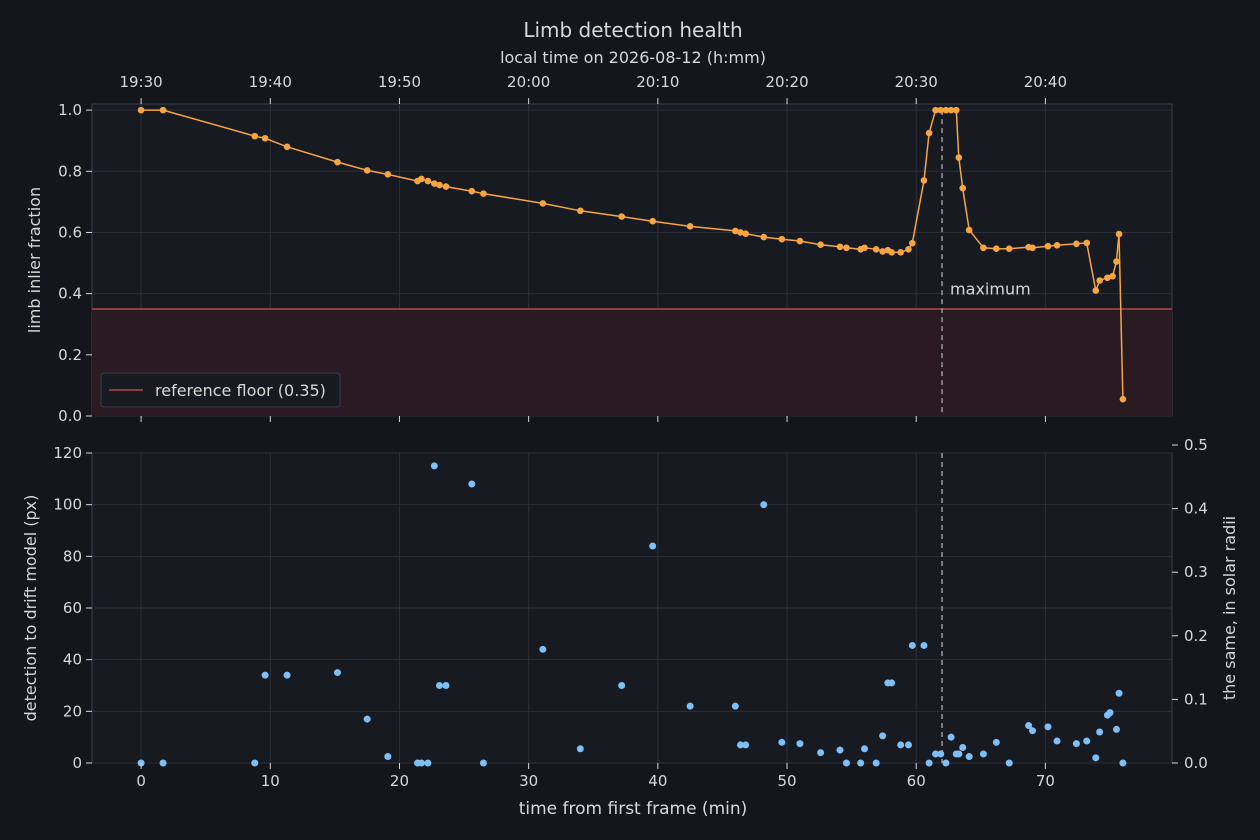 The width and height of the screenshot is (1260, 840). What do you see at coordinates (70, 171) in the screenshot?
I see `upper-y-tick-label: 0.8` at bounding box center [70, 171].